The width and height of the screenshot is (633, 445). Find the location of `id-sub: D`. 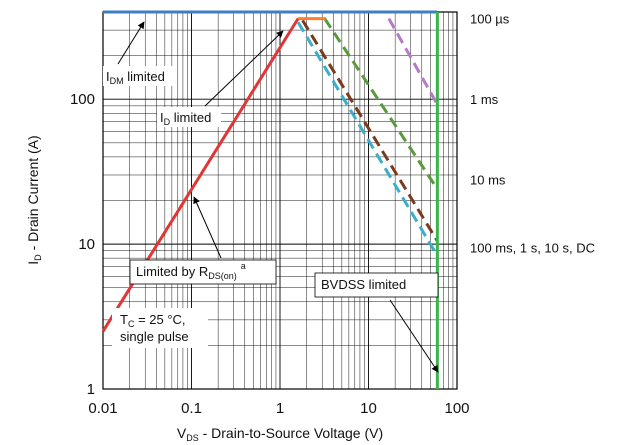

id-sub: D is located at coordinates (167, 122).